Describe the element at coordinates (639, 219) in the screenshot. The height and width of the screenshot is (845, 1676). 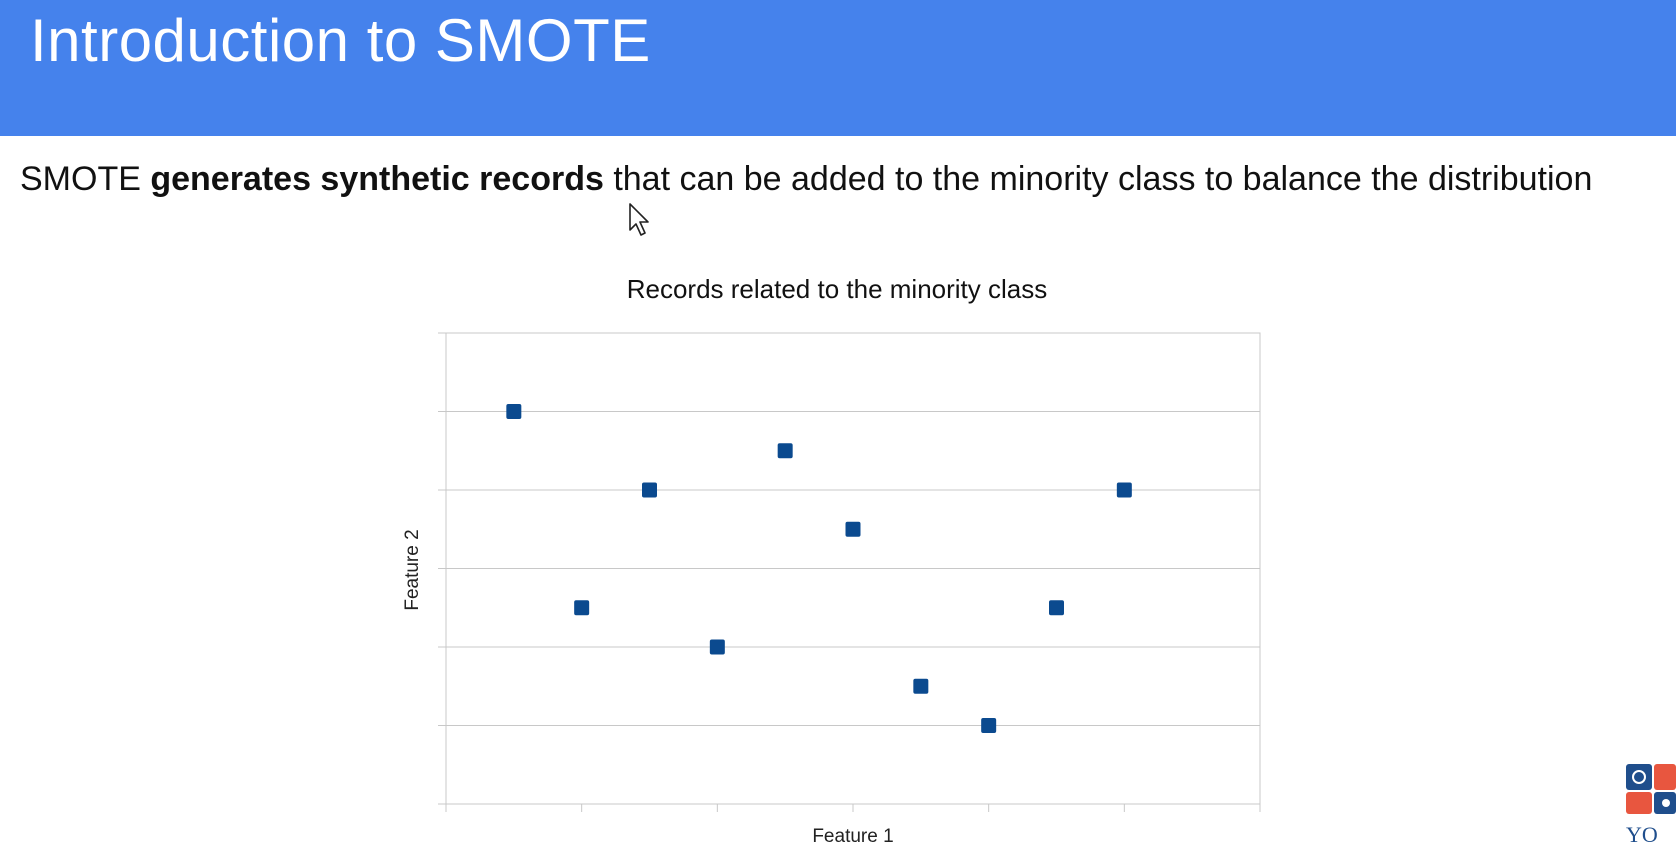
I see `cursor-arrow-icon` at that location.